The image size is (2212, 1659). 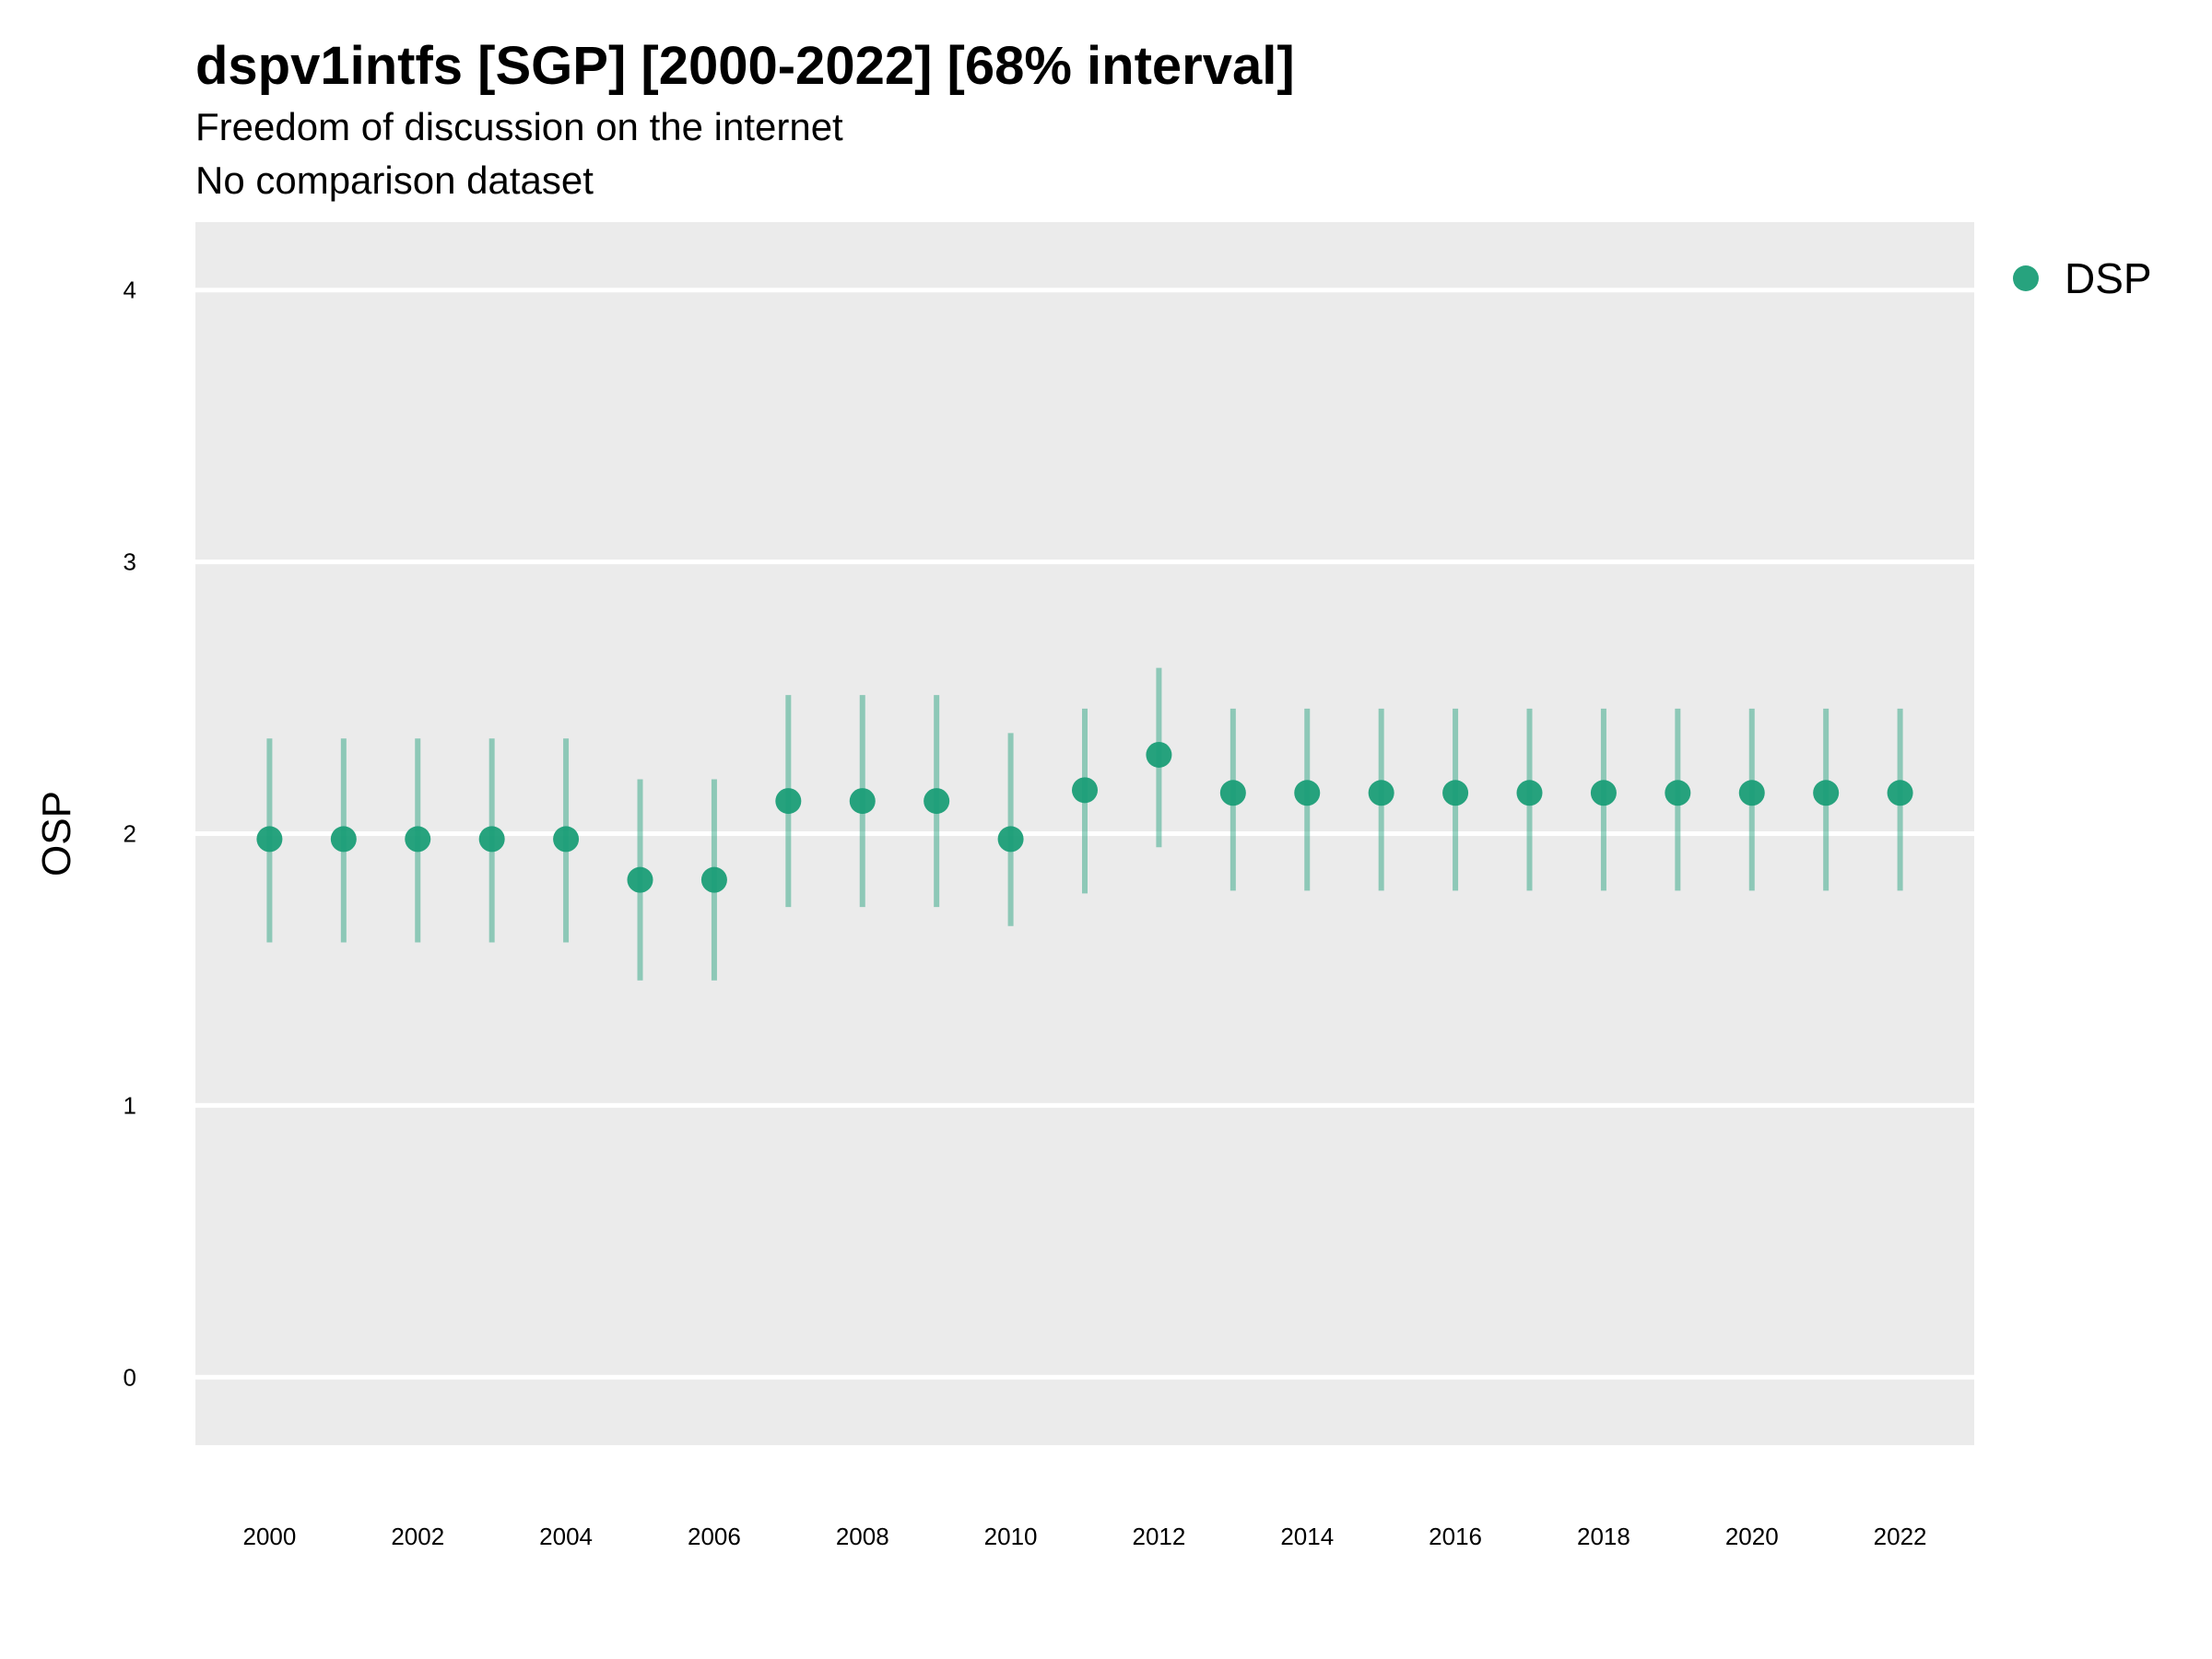 I want to click on chart-subtitle-comparison: No comparison dataset, so click(x=394, y=180).